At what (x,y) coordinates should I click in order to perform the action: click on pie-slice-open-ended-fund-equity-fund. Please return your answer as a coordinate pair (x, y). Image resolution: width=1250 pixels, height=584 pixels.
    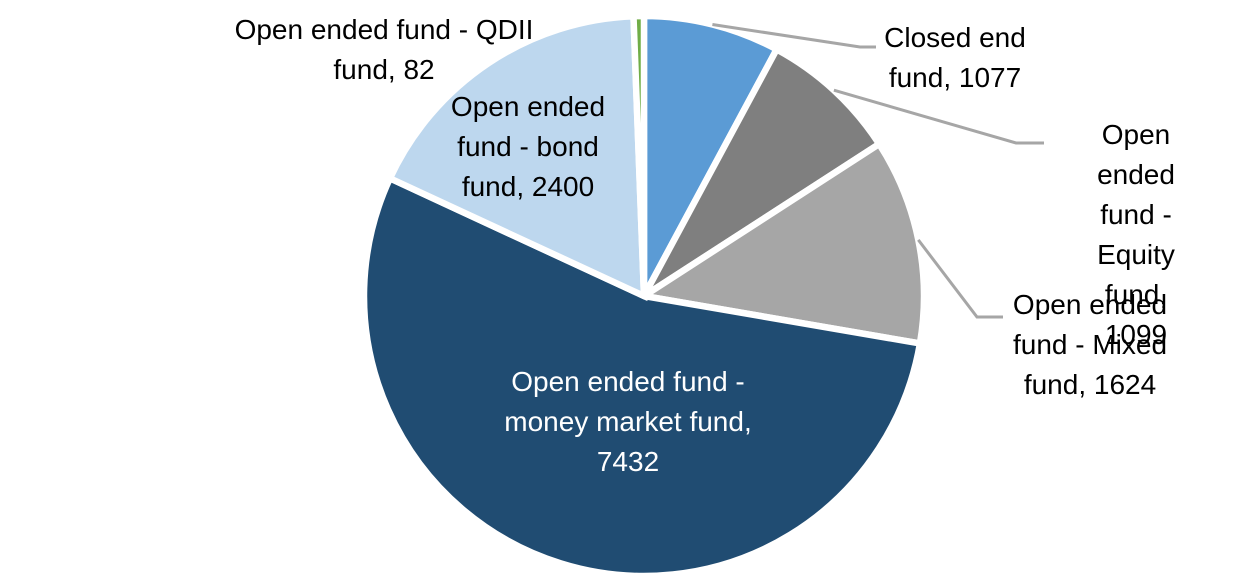
    Looking at the image, I should click on (762, 171).